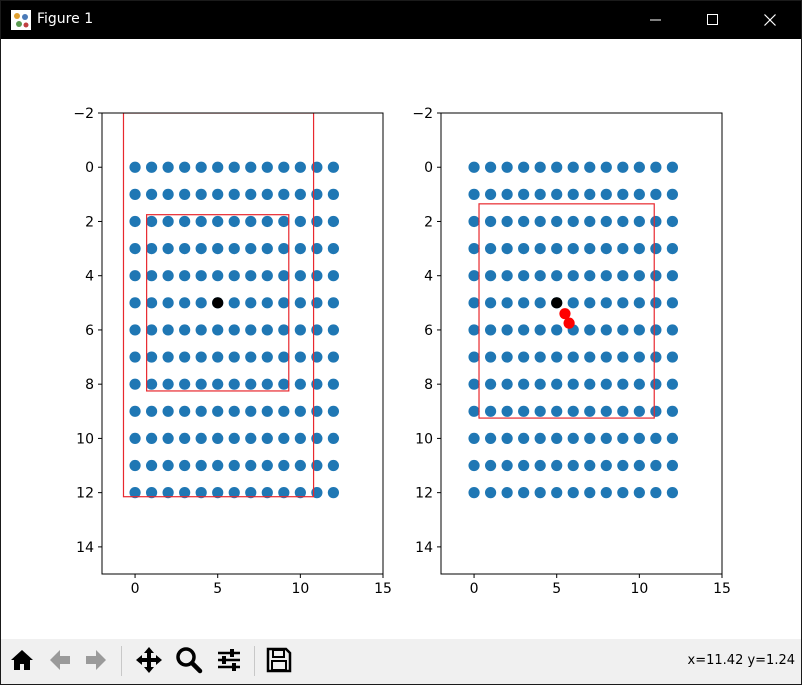 The image size is (802, 685). I want to click on home-button, so click(22, 660).